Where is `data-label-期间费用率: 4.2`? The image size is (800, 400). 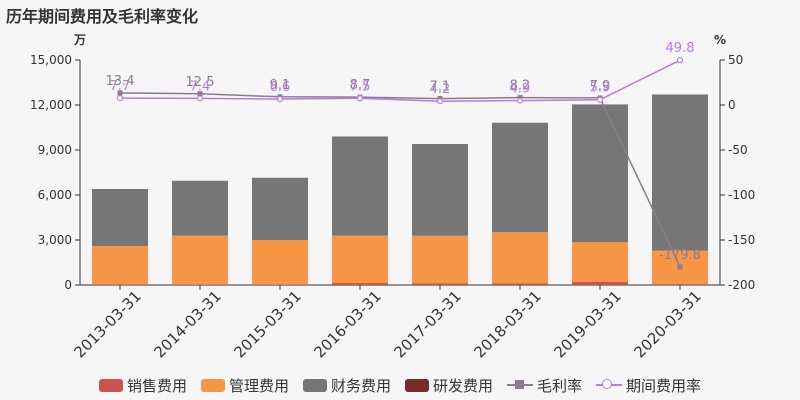
data-label-期间费用率: 4.2 is located at coordinates (440, 89).